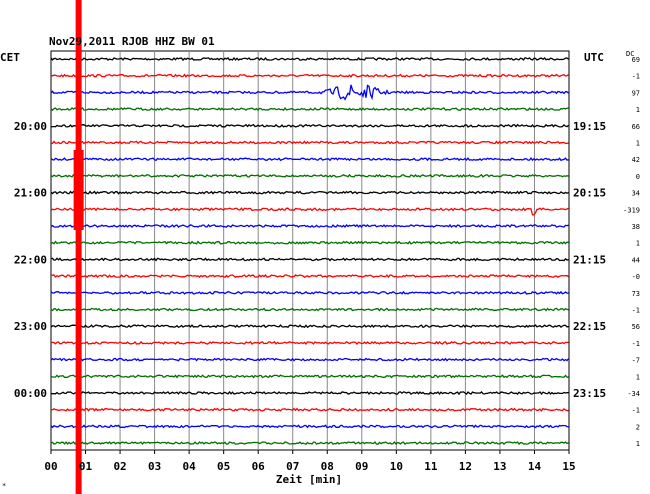 The height and width of the screenshot is (494, 650). What do you see at coordinates (589, 193) in the screenshot?
I see `right-time-label: 20:15` at bounding box center [589, 193].